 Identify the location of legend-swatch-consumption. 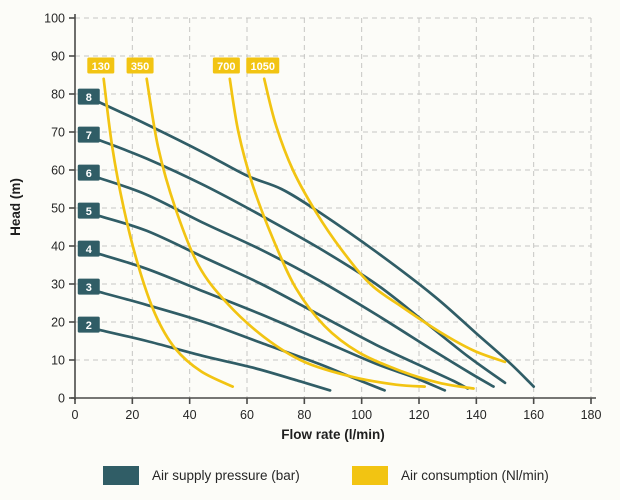
(370, 475).